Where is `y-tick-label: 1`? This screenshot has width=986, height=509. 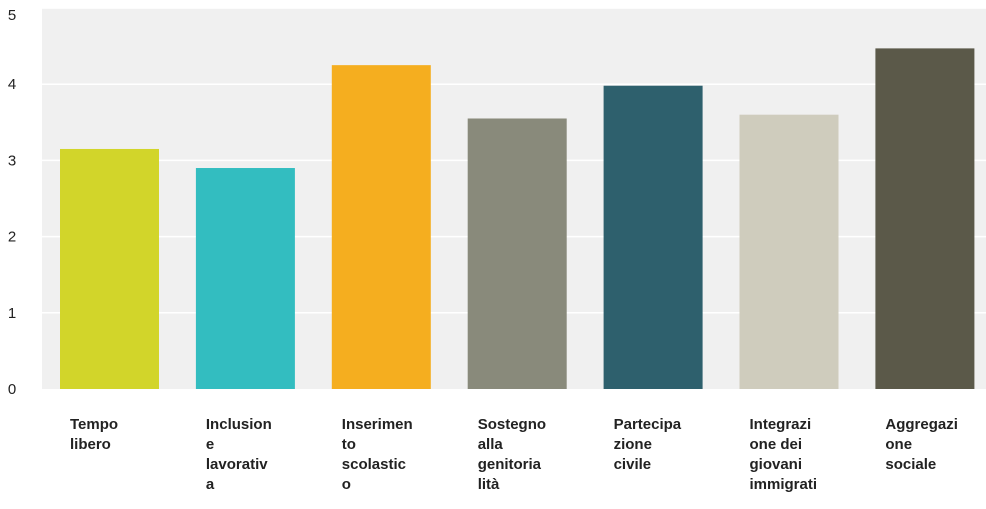 y-tick-label: 1 is located at coordinates (12, 313).